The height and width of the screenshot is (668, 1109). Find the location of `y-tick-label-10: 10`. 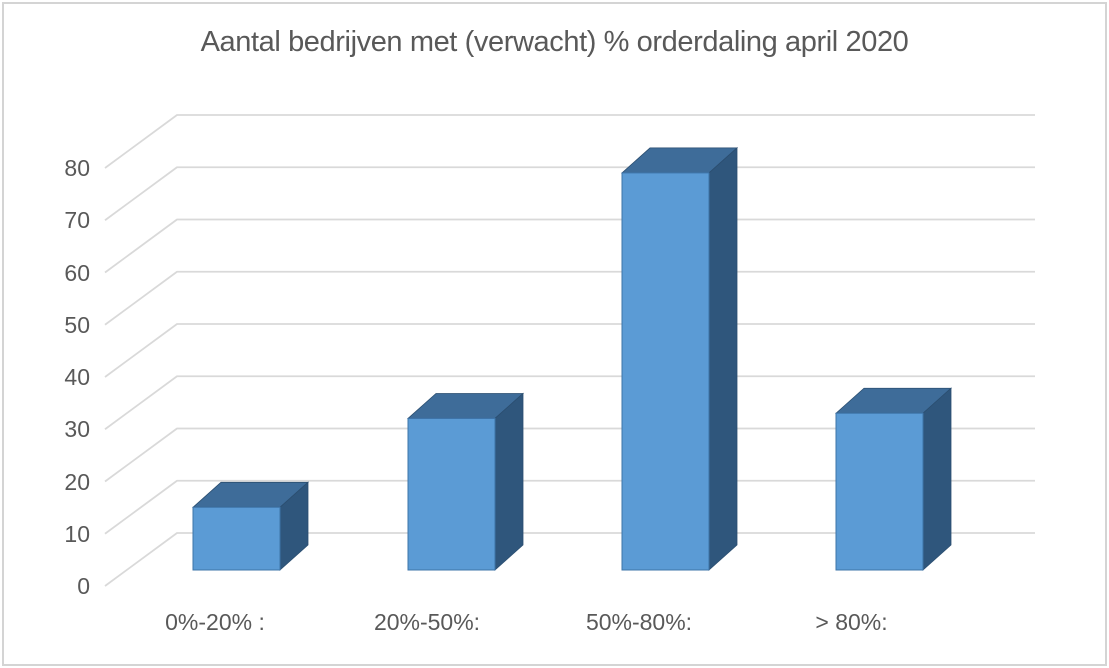

y-tick-label-10: 10 is located at coordinates (77, 533).